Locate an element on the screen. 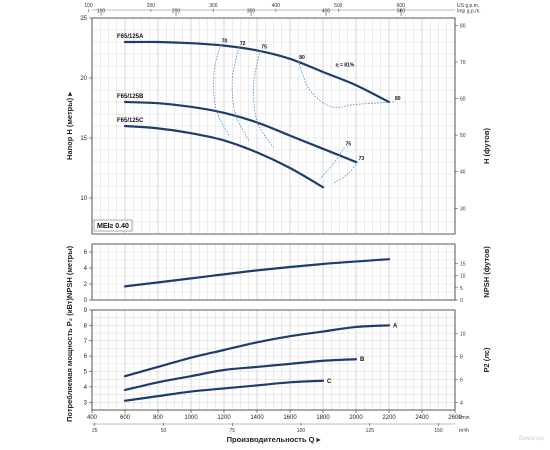 The width and height of the screenshot is (550, 450). npsh-panel-frame is located at coordinates (273, 272).